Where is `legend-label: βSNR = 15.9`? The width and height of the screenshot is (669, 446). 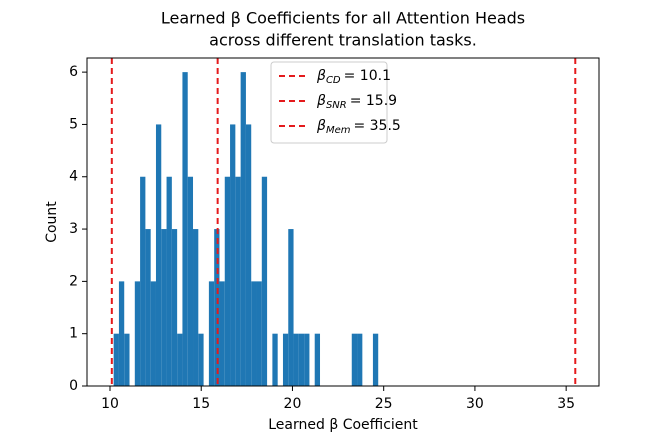
legend-label: βSNR = 15.9 is located at coordinates (356, 102).